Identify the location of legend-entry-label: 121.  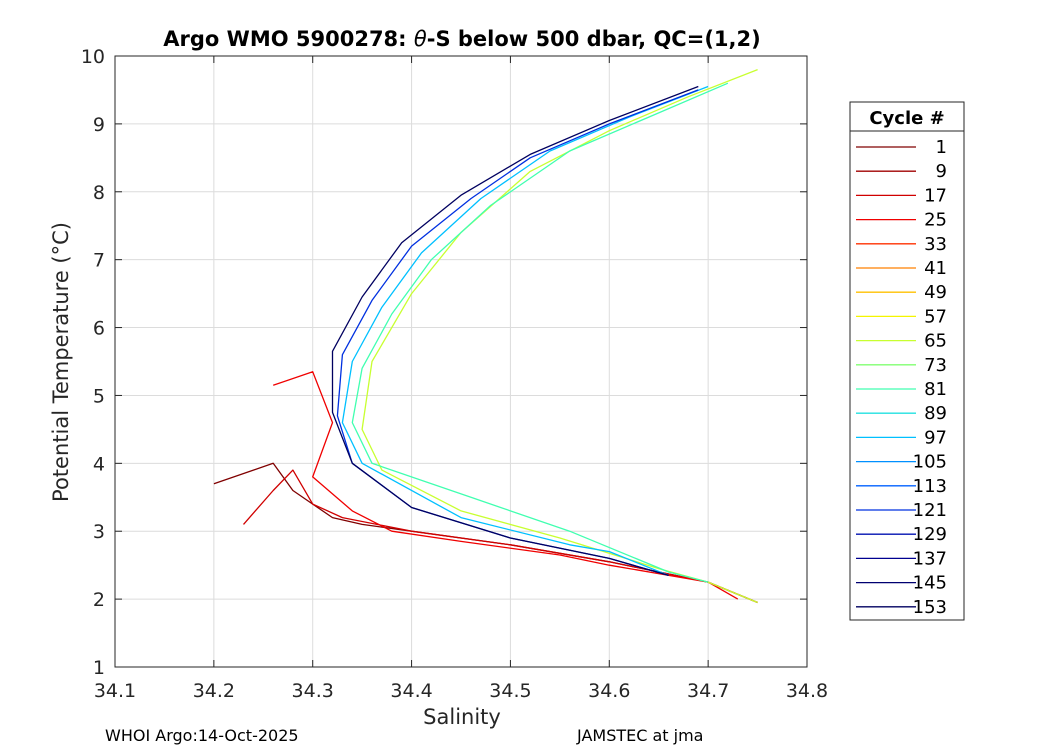
(930, 510).